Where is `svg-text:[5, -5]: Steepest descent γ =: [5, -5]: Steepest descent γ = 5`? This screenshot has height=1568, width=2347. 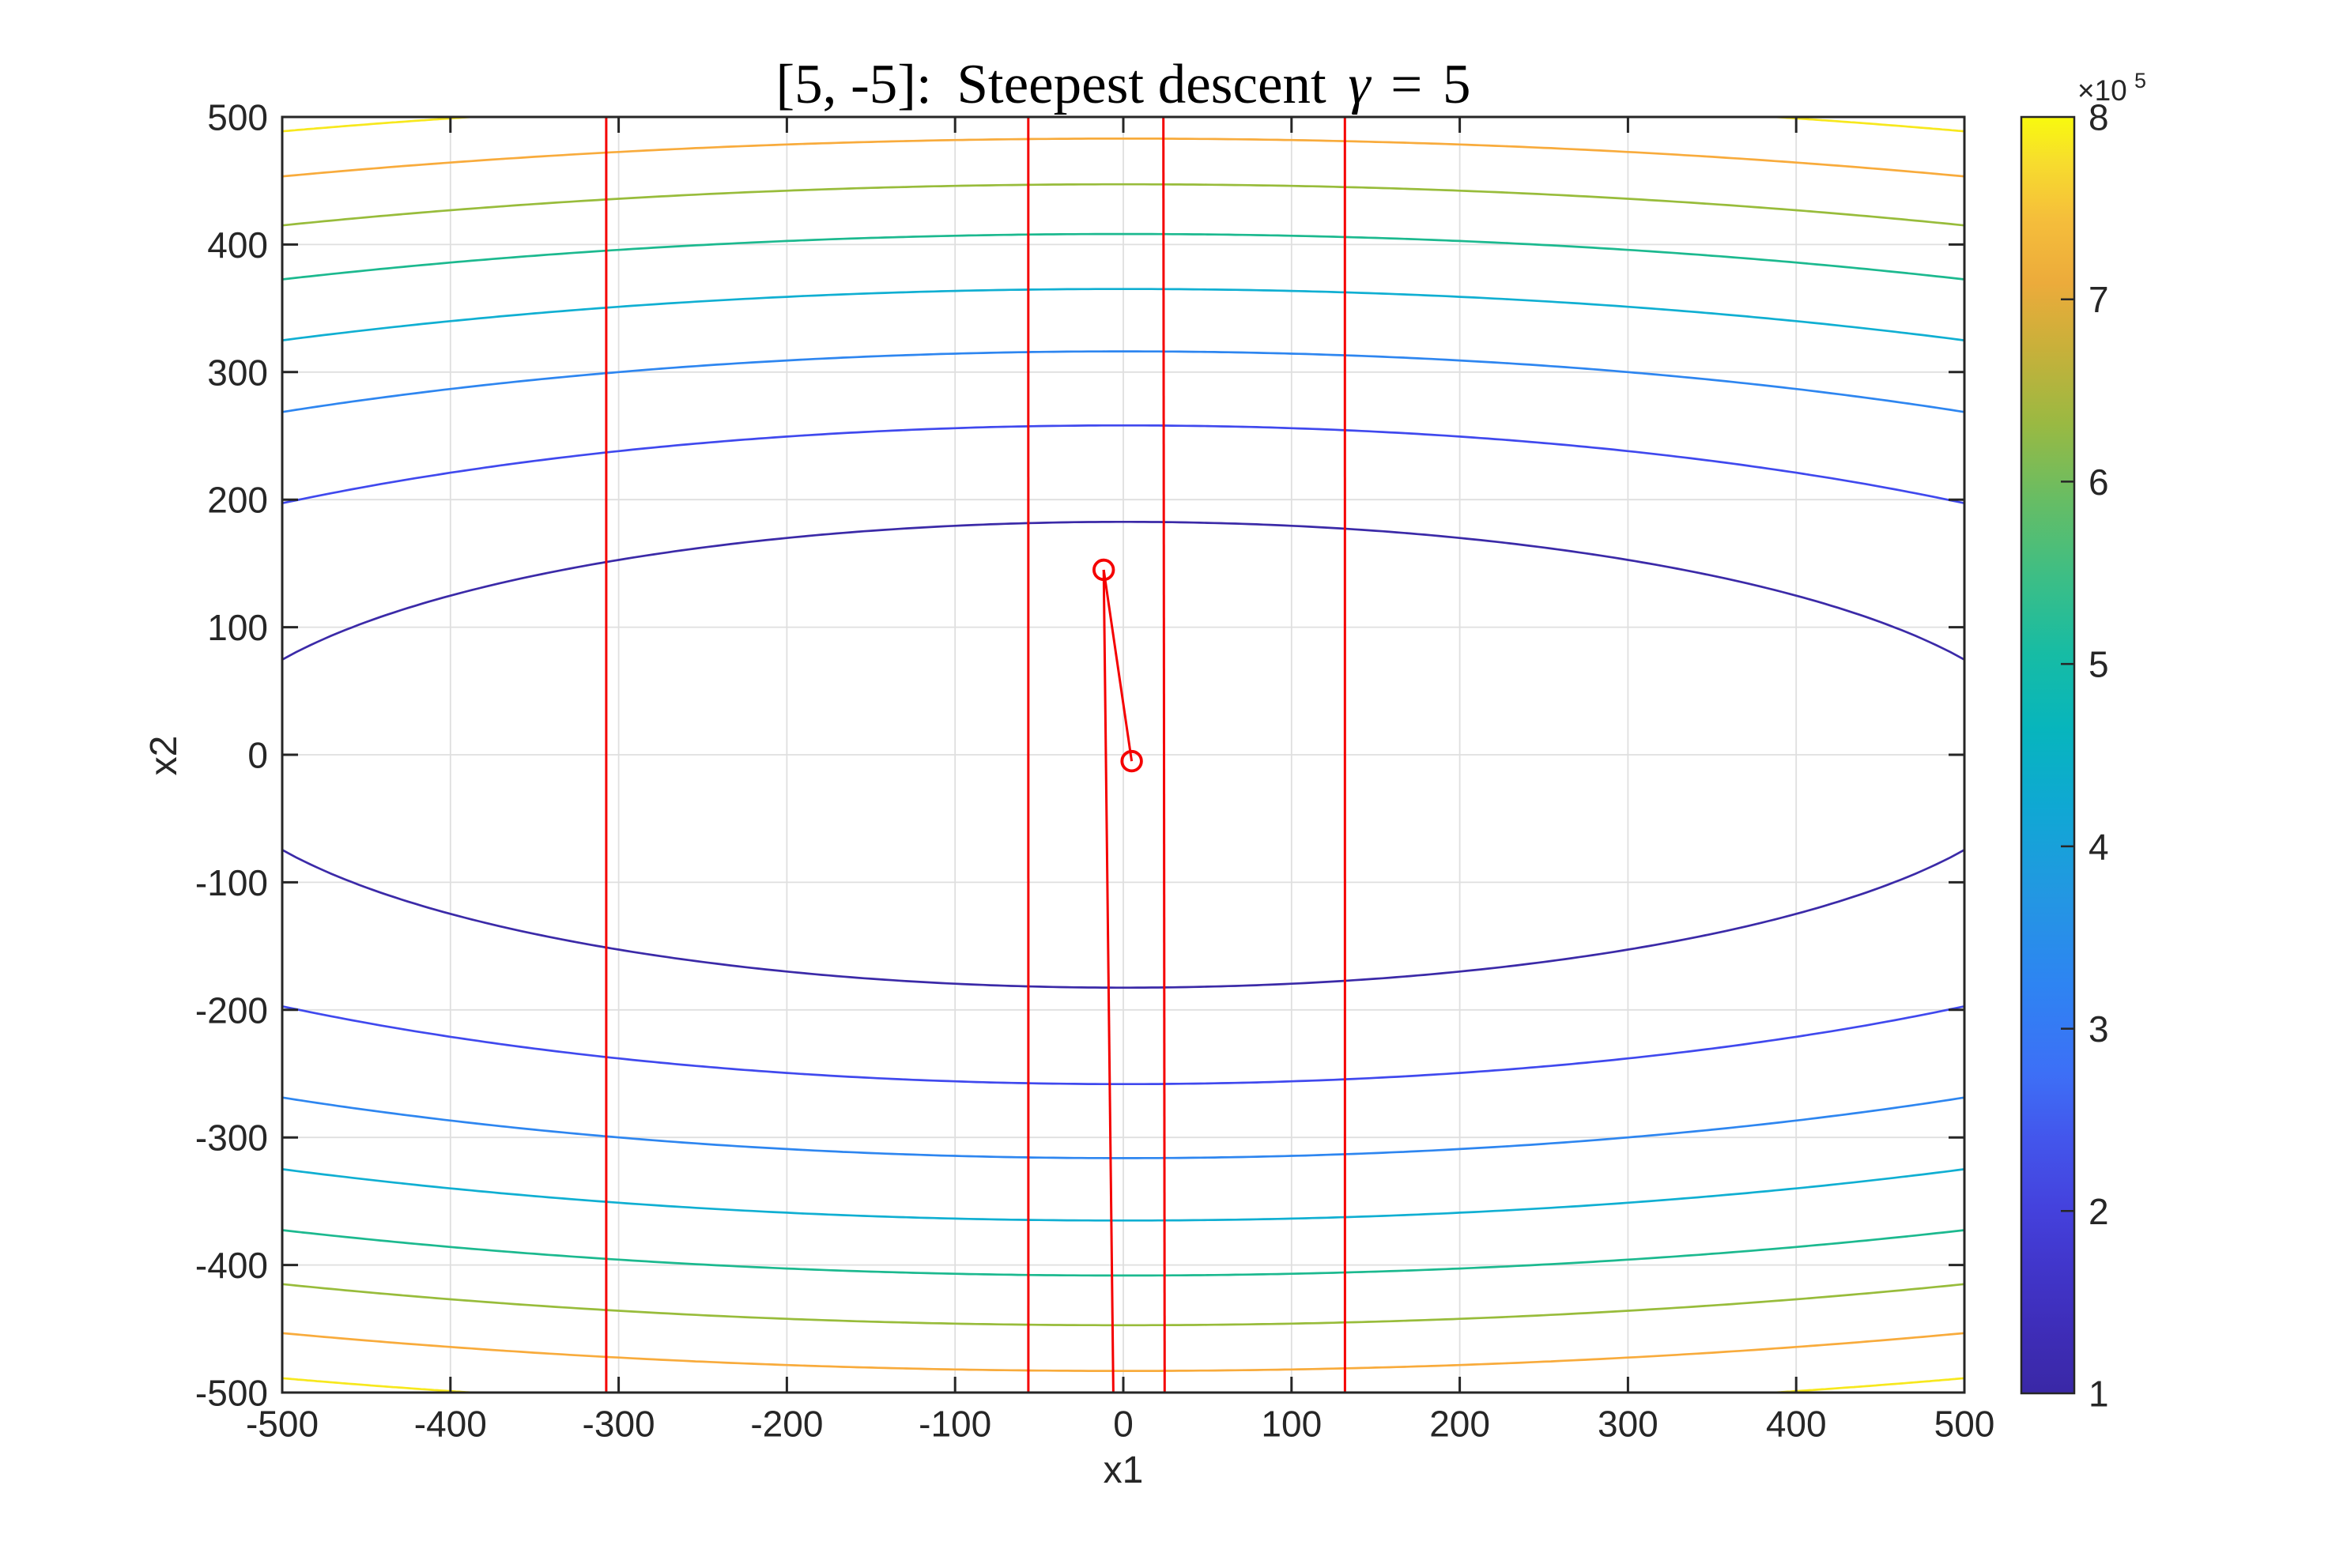 svg-text:[5, -5]: Steepest descent γ =: [5, -5]: Steepest descent γ = 5 is located at coordinates (1123, 84).